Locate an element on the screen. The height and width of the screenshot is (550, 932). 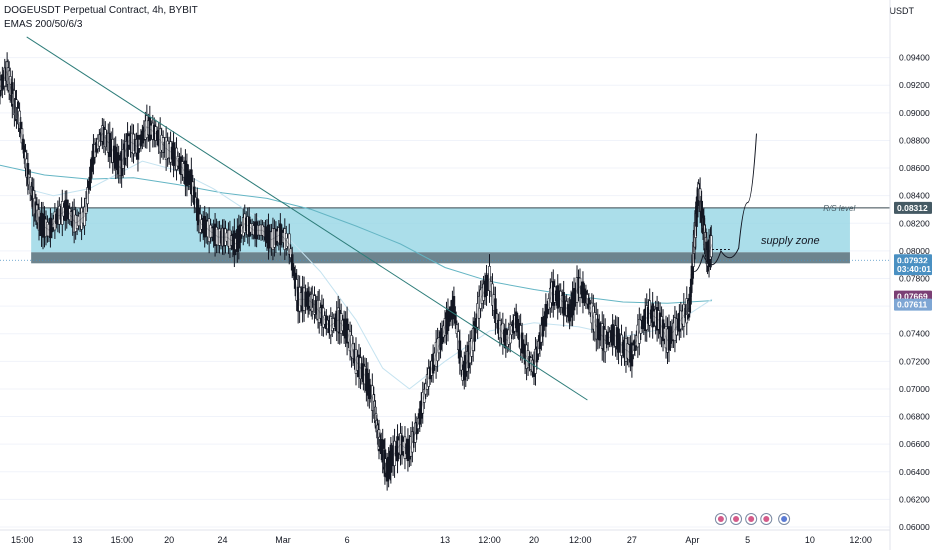
price-label-text: 0.07932 is located at coordinates (912, 260).